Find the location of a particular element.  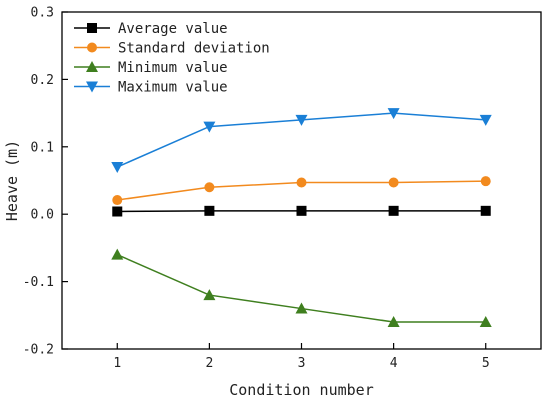

y-tick-label: -0.2 is located at coordinates (38, 350).